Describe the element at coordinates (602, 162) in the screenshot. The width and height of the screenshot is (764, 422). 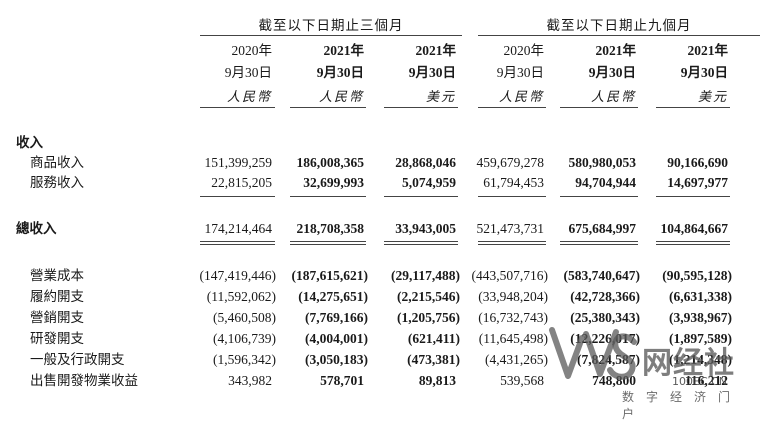
I see `cell-9m-2021-rmb: 580,980,053` at that location.